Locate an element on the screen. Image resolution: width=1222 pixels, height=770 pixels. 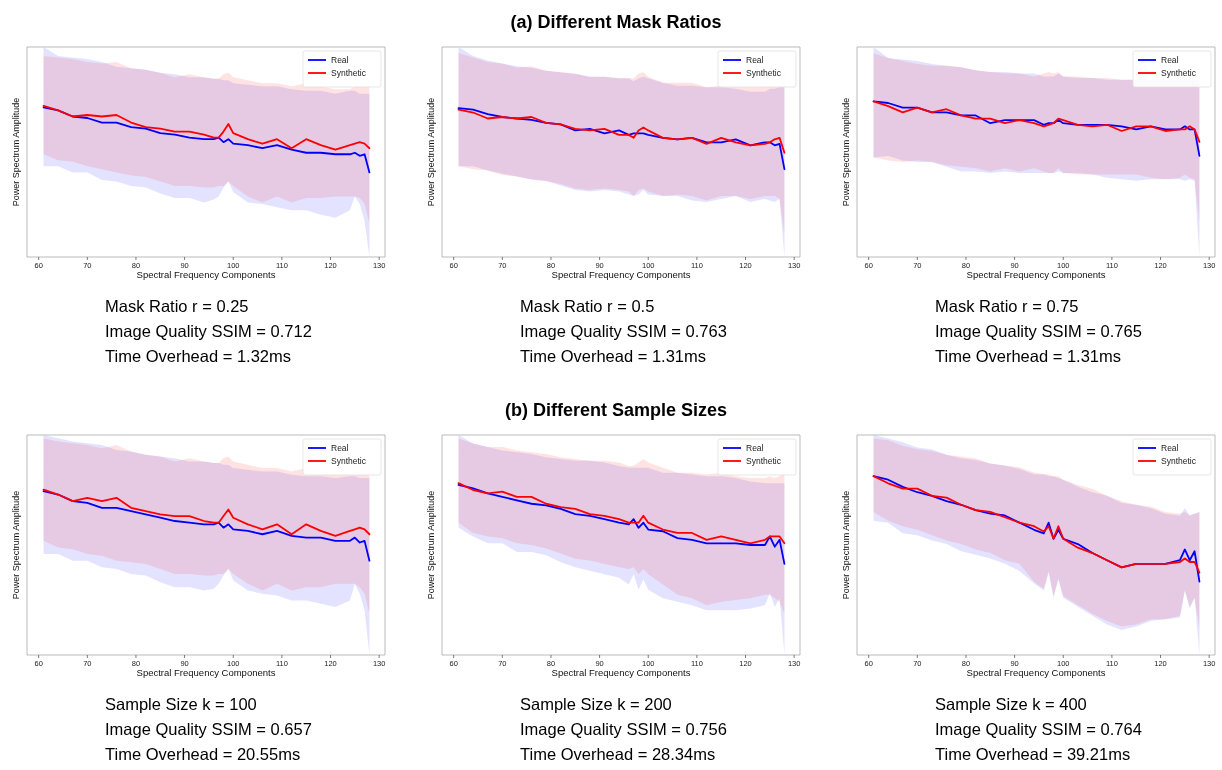
chart-title: (b) Different Sample Sizes is located at coordinates (616, 410).